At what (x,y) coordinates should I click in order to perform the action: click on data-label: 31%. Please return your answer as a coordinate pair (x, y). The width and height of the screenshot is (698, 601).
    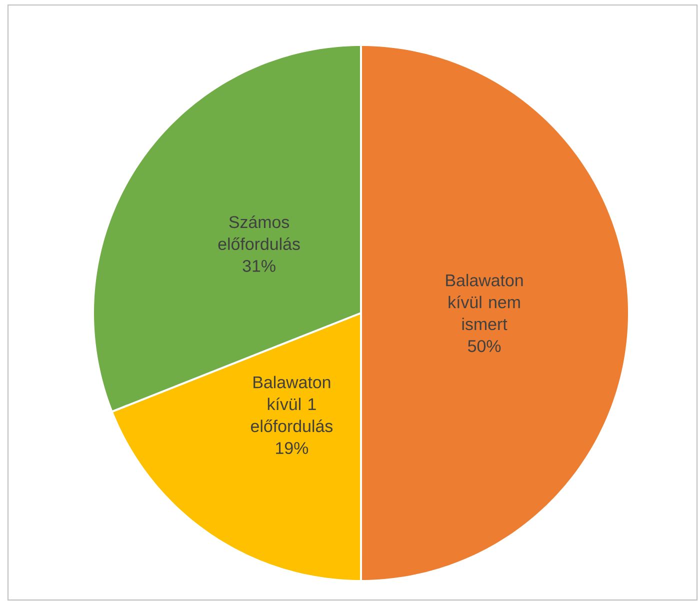
    Looking at the image, I should click on (259, 266).